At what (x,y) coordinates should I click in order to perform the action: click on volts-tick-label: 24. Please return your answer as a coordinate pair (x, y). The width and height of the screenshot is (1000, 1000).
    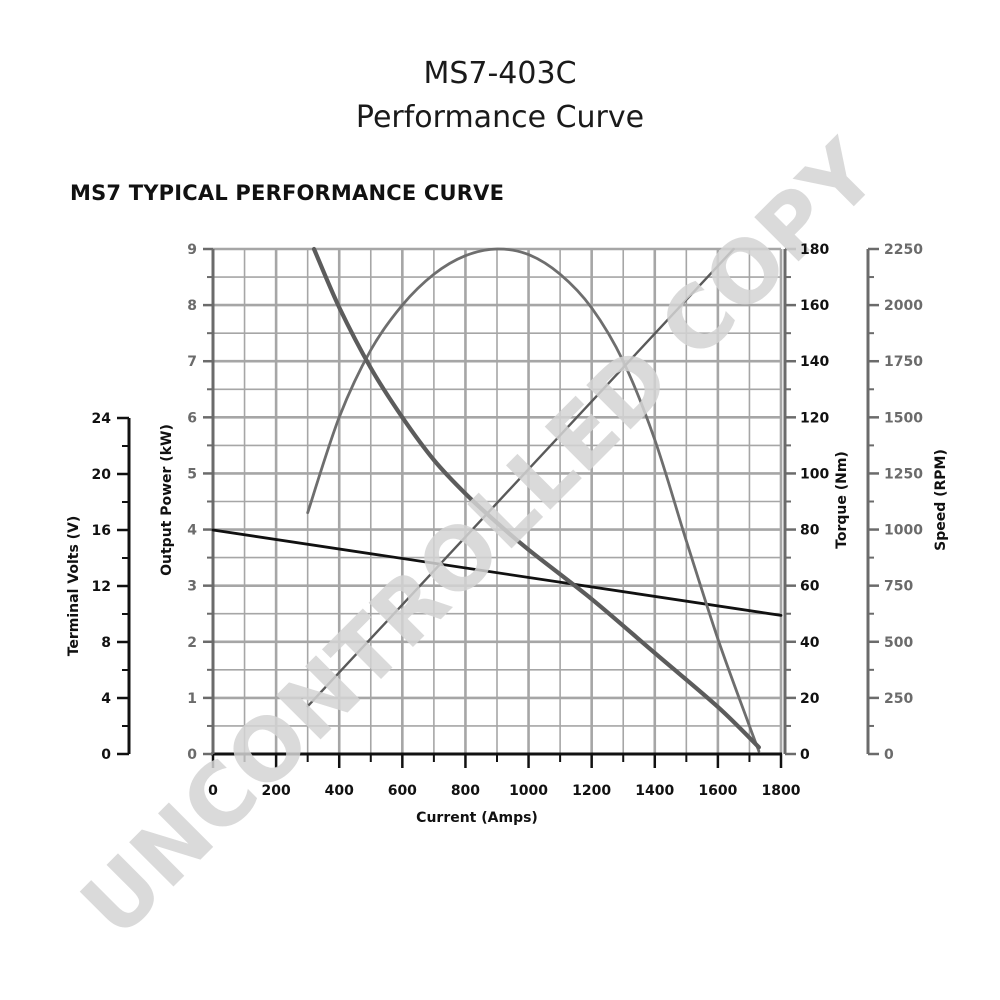
    Looking at the image, I should click on (102, 419).